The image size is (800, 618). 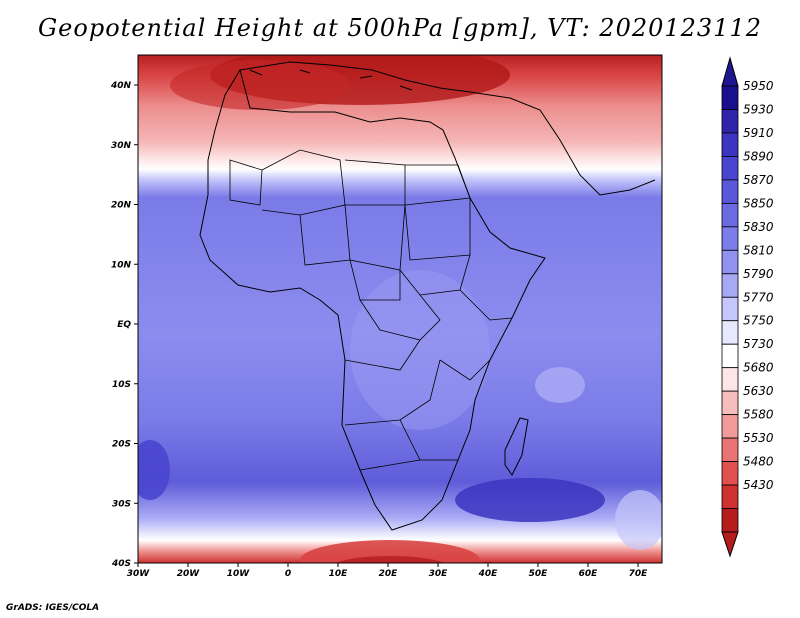 What do you see at coordinates (758, 86) in the screenshot?
I see `colorbar-label: 5950` at bounding box center [758, 86].